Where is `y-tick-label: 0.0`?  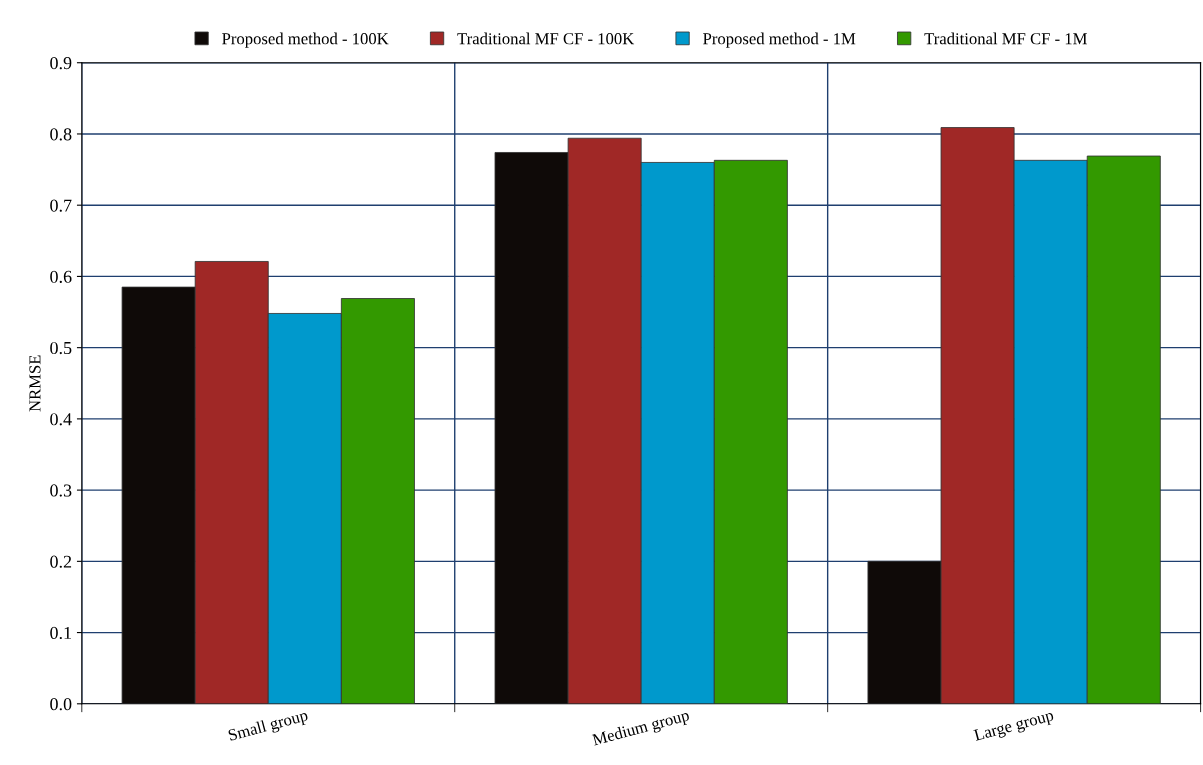
y-tick-label: 0.0 is located at coordinates (61, 704).